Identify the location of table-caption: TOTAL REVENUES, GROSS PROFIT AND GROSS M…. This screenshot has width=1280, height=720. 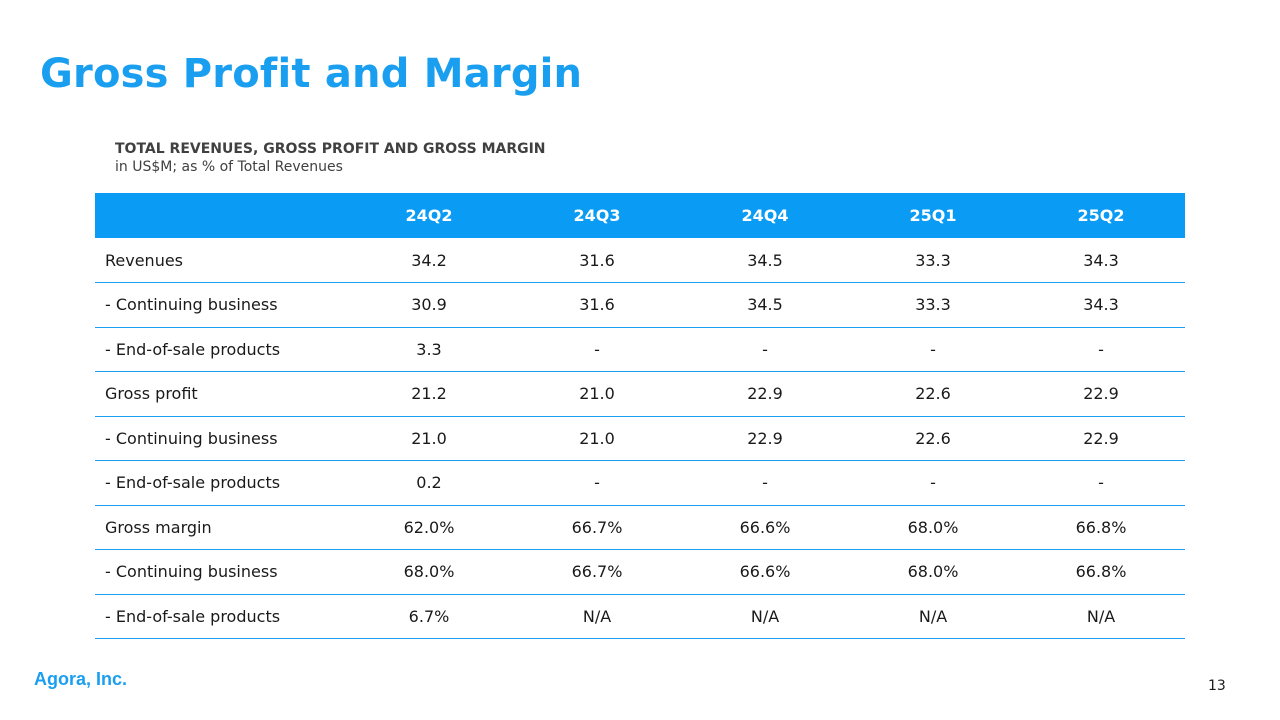
(330, 158).